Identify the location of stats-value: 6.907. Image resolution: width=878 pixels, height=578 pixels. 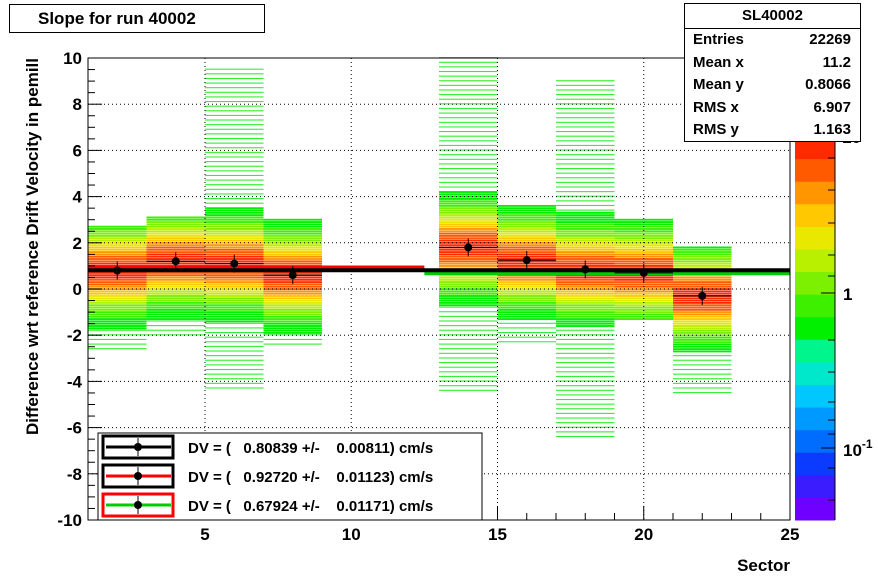
(832, 107).